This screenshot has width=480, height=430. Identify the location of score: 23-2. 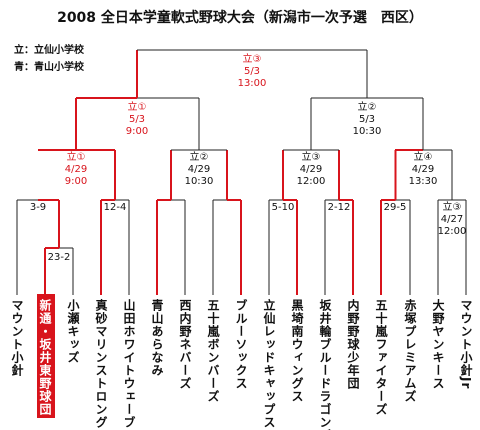
(59, 257).